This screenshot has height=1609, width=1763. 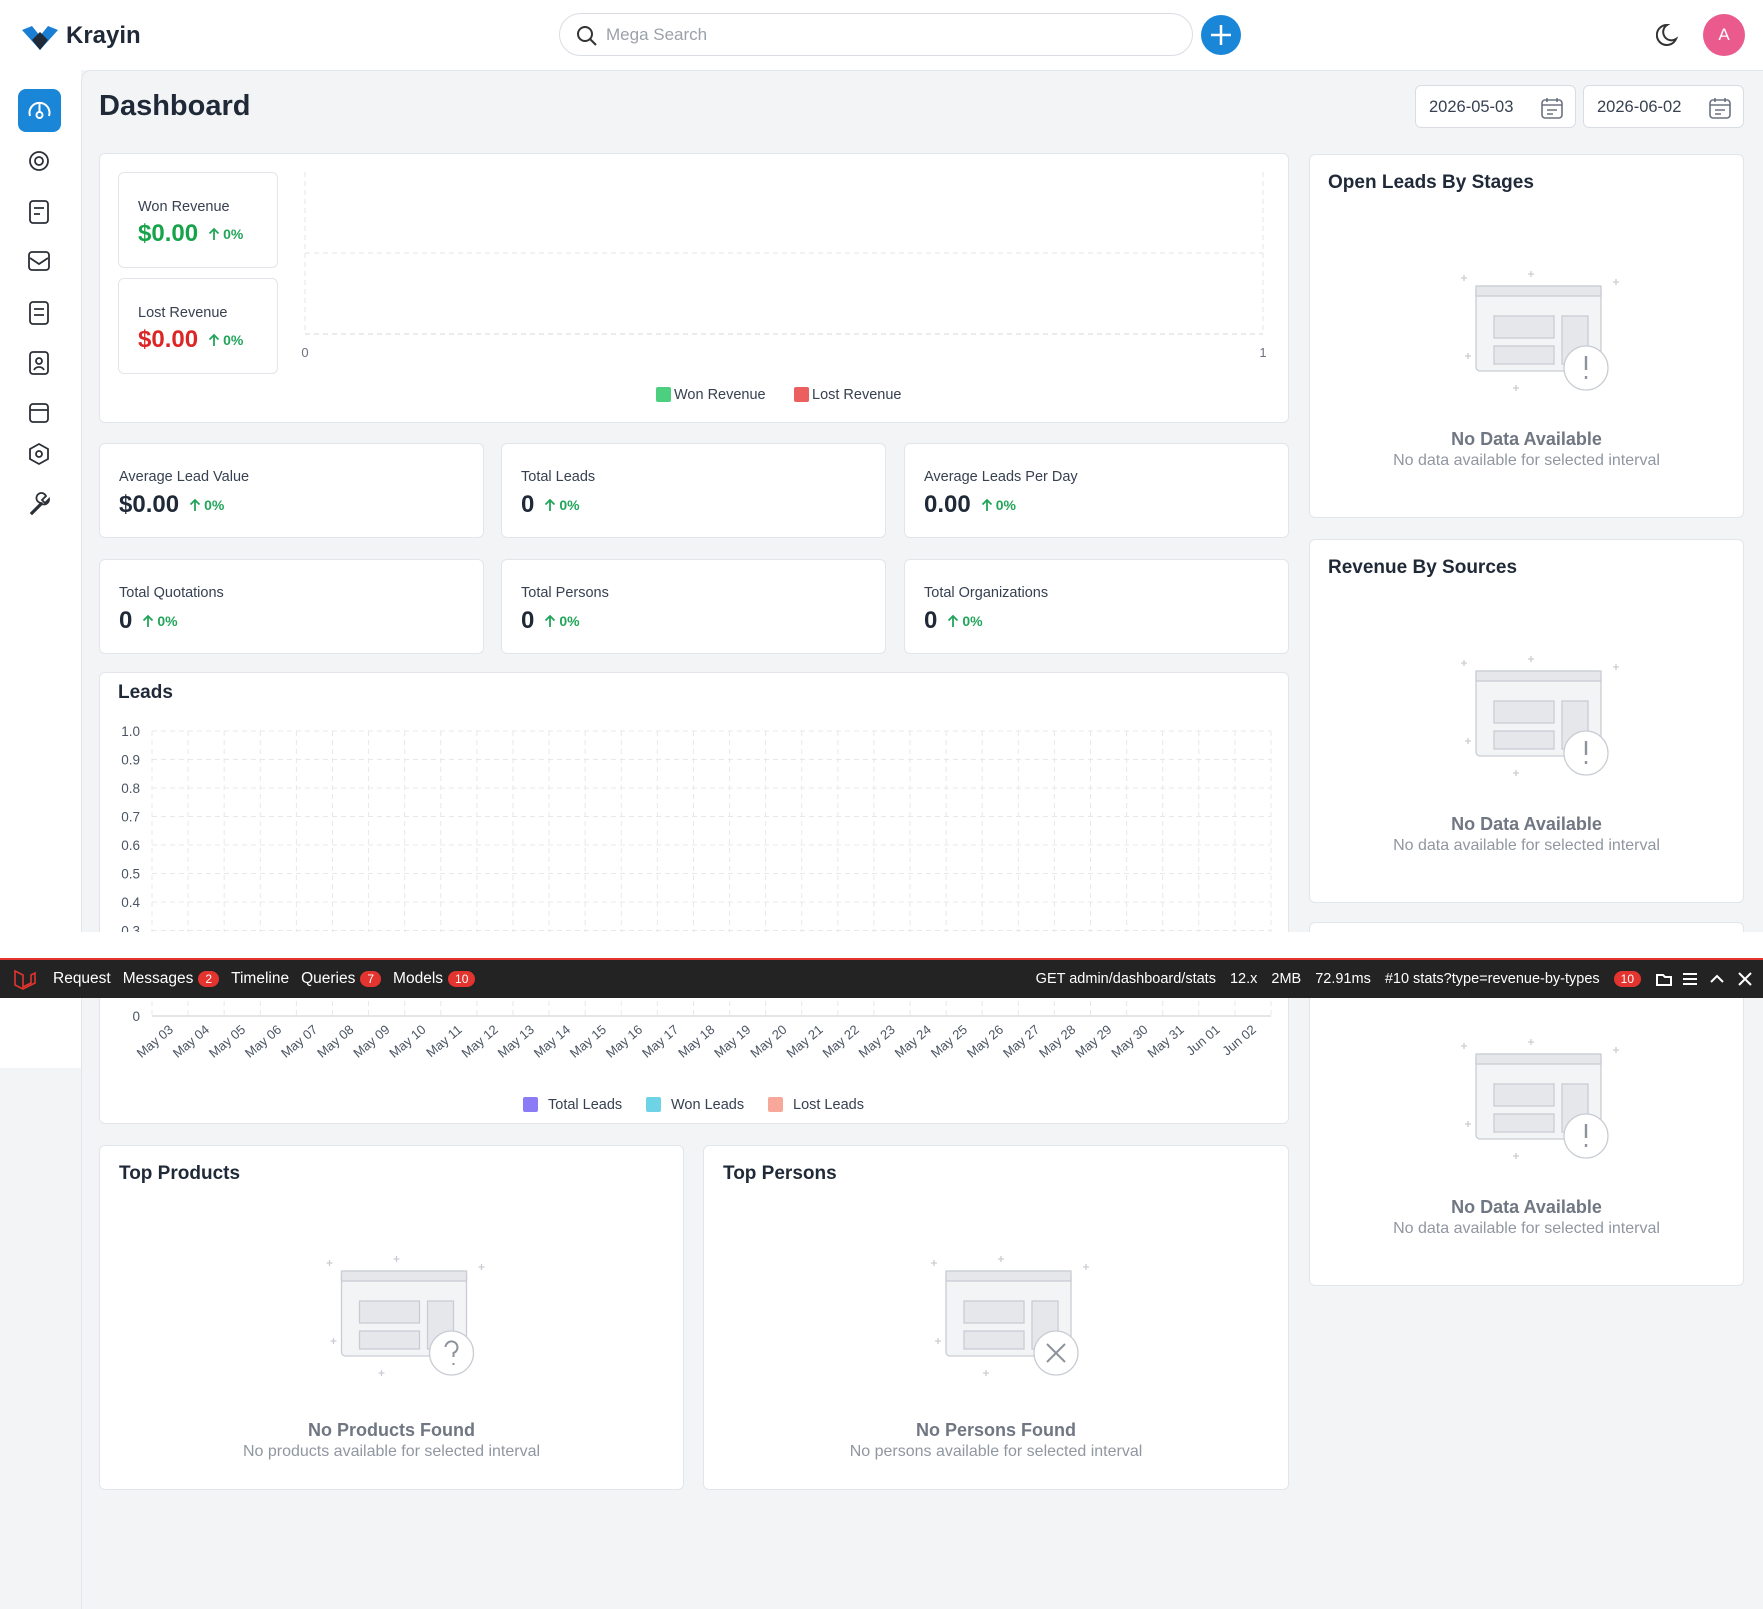 I want to click on debug-text: #10 stats?type=revenue-by-types, so click(x=1492, y=979).